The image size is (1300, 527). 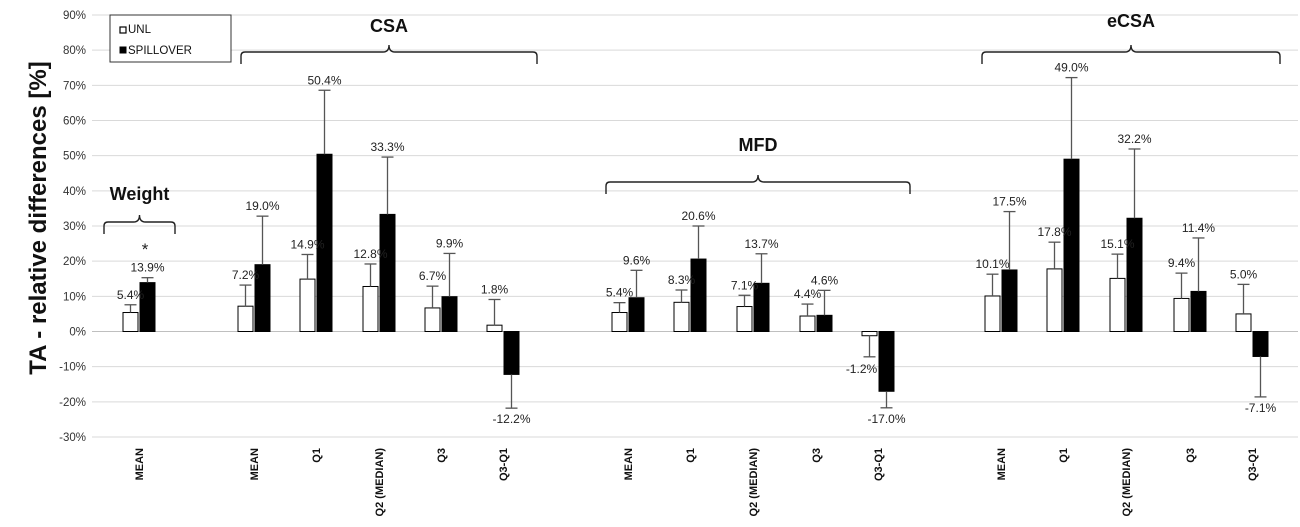 What do you see at coordinates (72, 368) in the screenshot?
I see `y-tick-label: -10%` at bounding box center [72, 368].